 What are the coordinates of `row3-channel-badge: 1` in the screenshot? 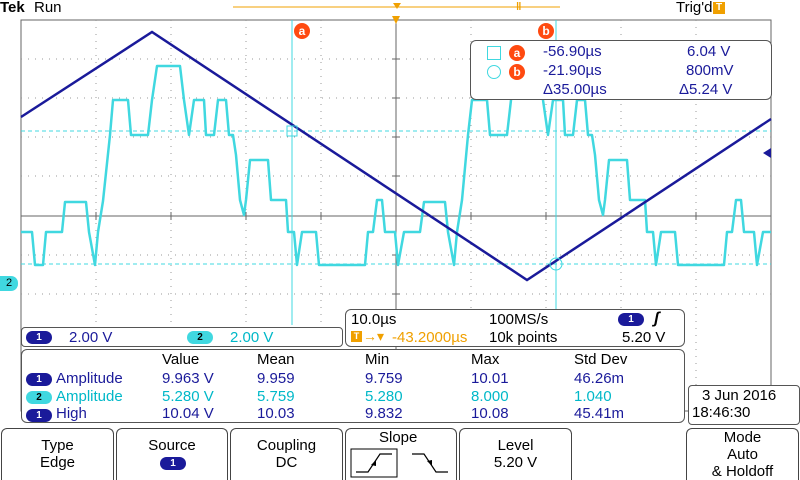 It's located at (39, 415).